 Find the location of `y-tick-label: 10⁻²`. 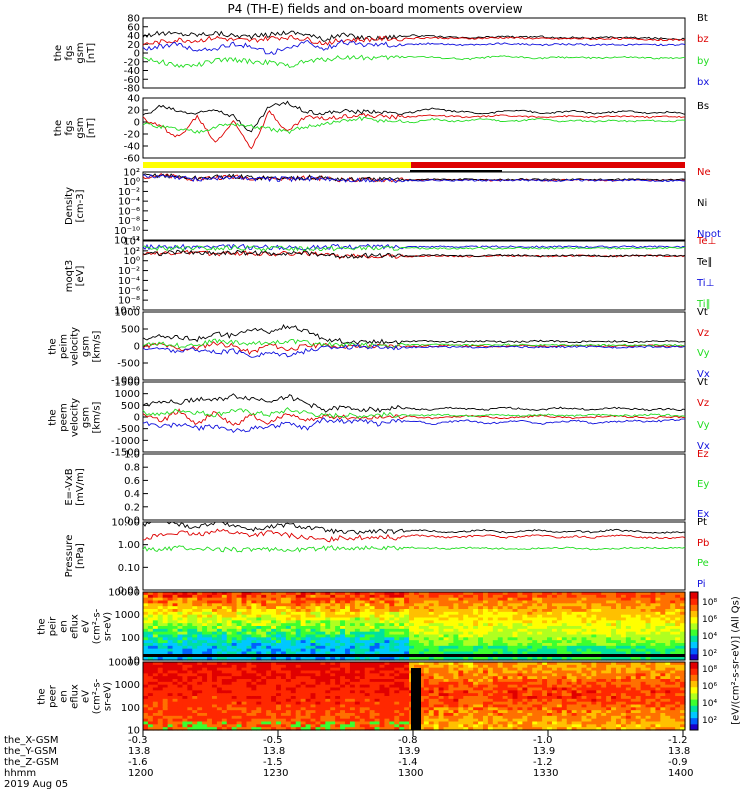

y-tick-label: 10⁻² is located at coordinates (129, 192).